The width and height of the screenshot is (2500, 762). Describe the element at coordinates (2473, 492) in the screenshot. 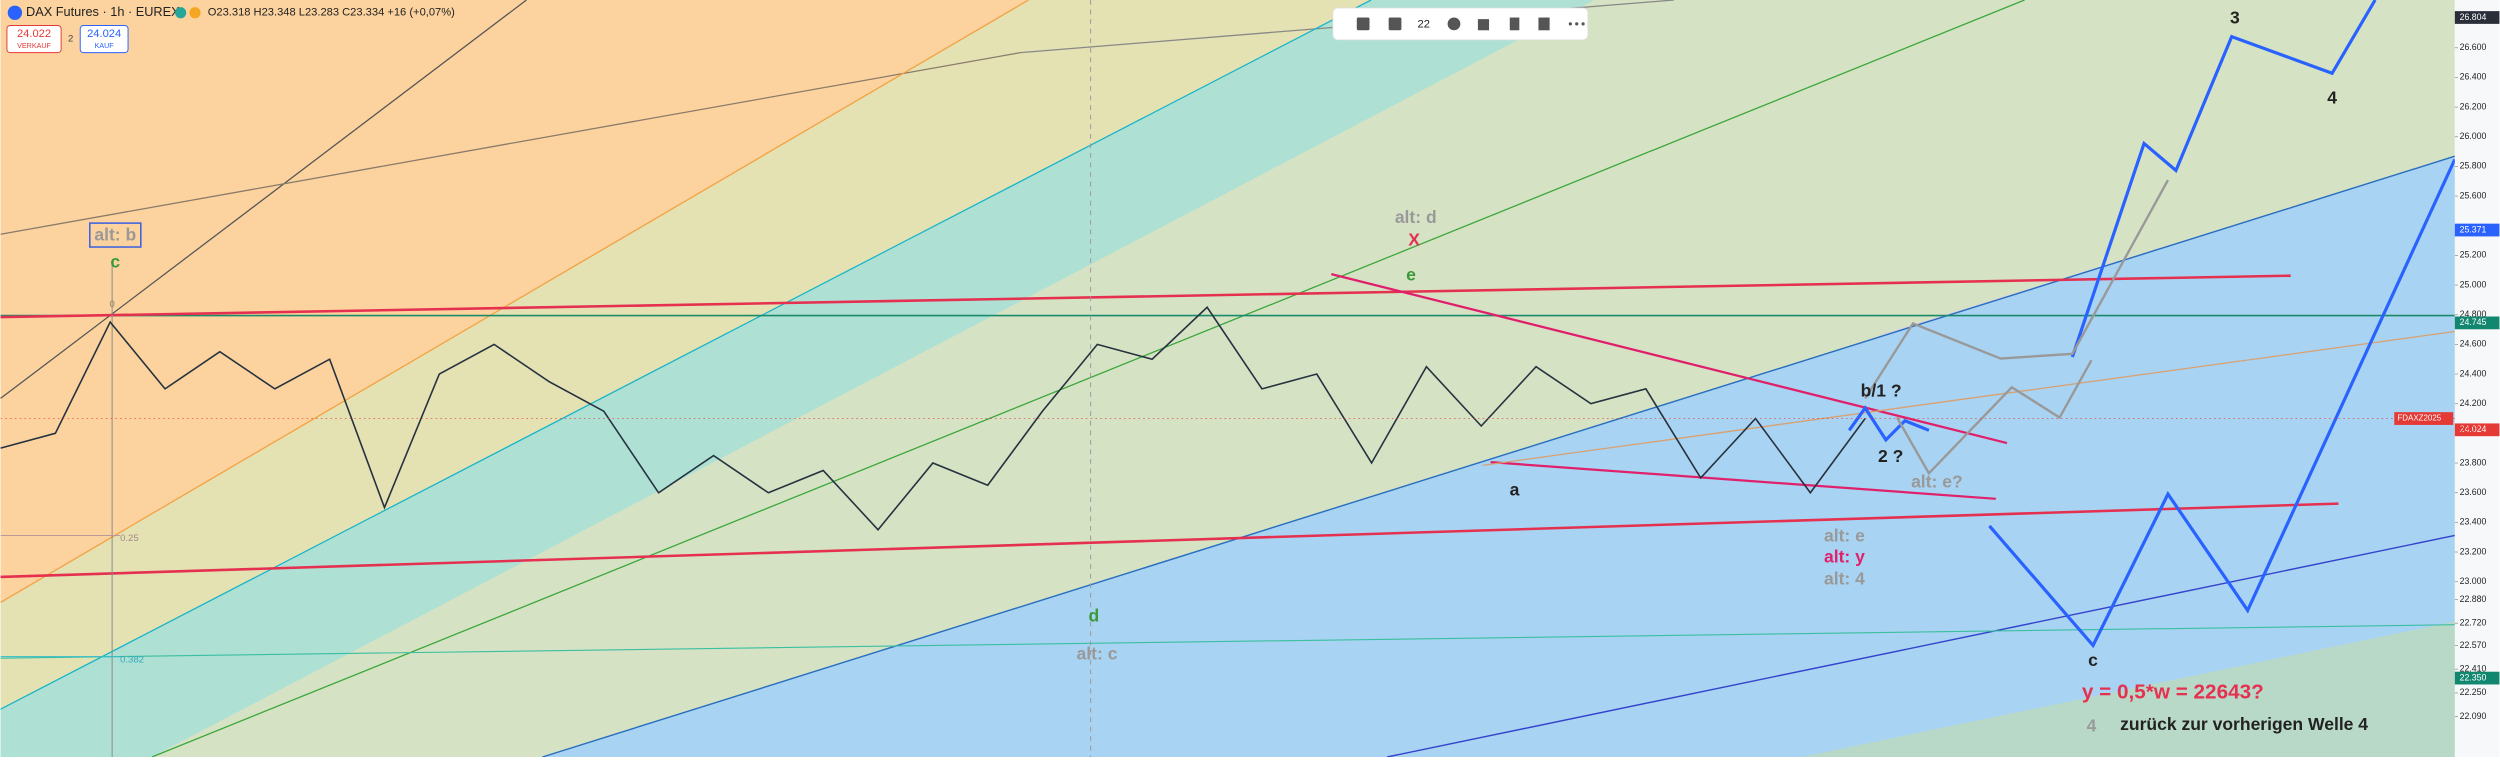

I see `y-tick-label: 23.600` at that location.